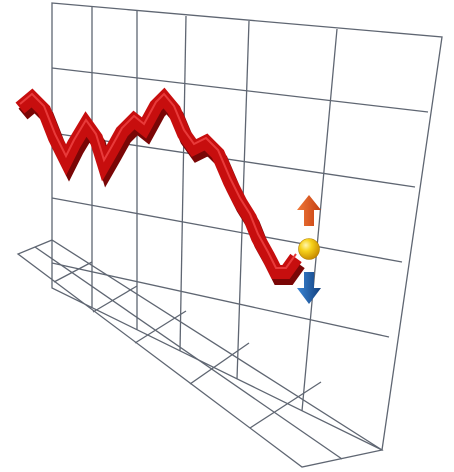 The width and height of the screenshot is (454, 472). I want to click on up-arrow-icon, so click(309, 210).